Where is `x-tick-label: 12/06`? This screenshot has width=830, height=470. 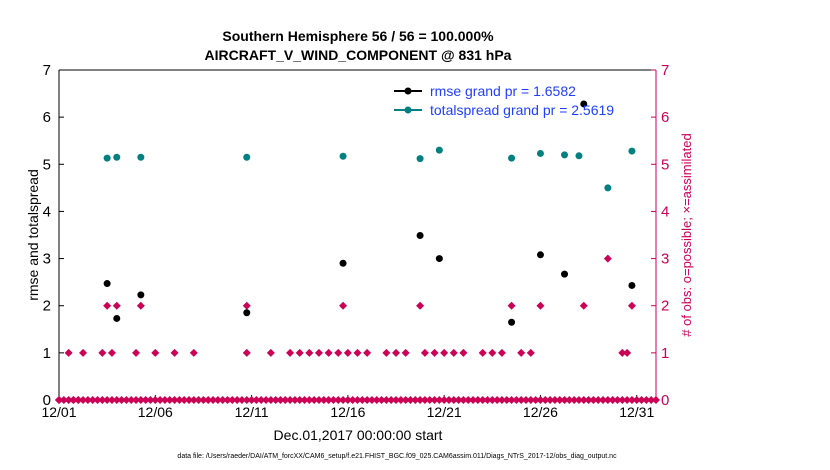
x-tick-label: 12/06 is located at coordinates (155, 412).